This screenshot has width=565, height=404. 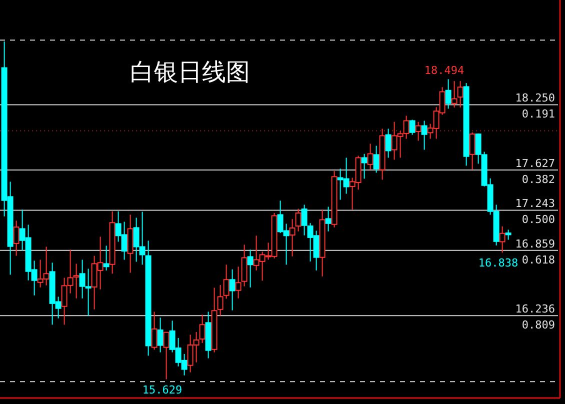 What do you see at coordinates (498, 263) in the screenshot?
I see `annotation: 16.838` at bounding box center [498, 263].